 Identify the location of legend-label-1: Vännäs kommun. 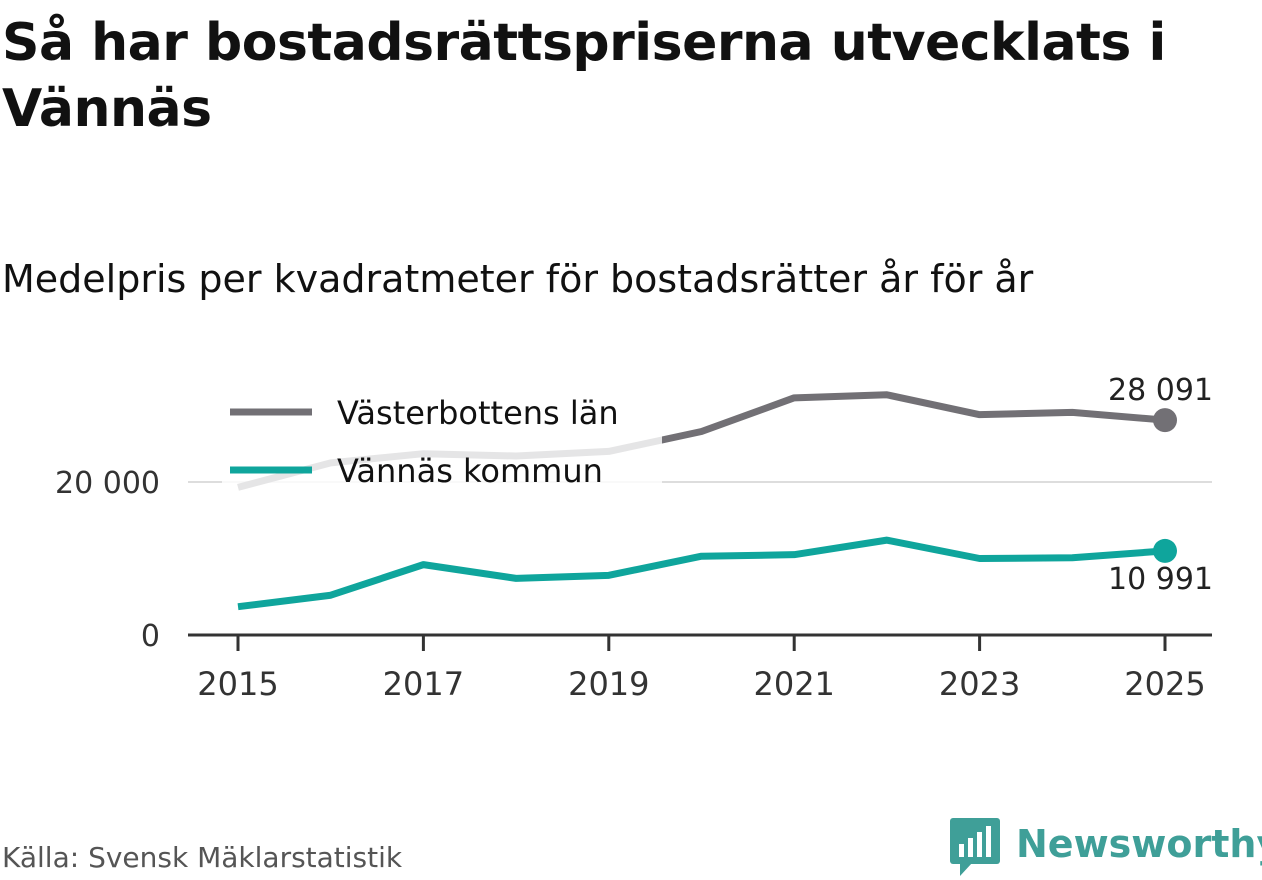
(470, 471).